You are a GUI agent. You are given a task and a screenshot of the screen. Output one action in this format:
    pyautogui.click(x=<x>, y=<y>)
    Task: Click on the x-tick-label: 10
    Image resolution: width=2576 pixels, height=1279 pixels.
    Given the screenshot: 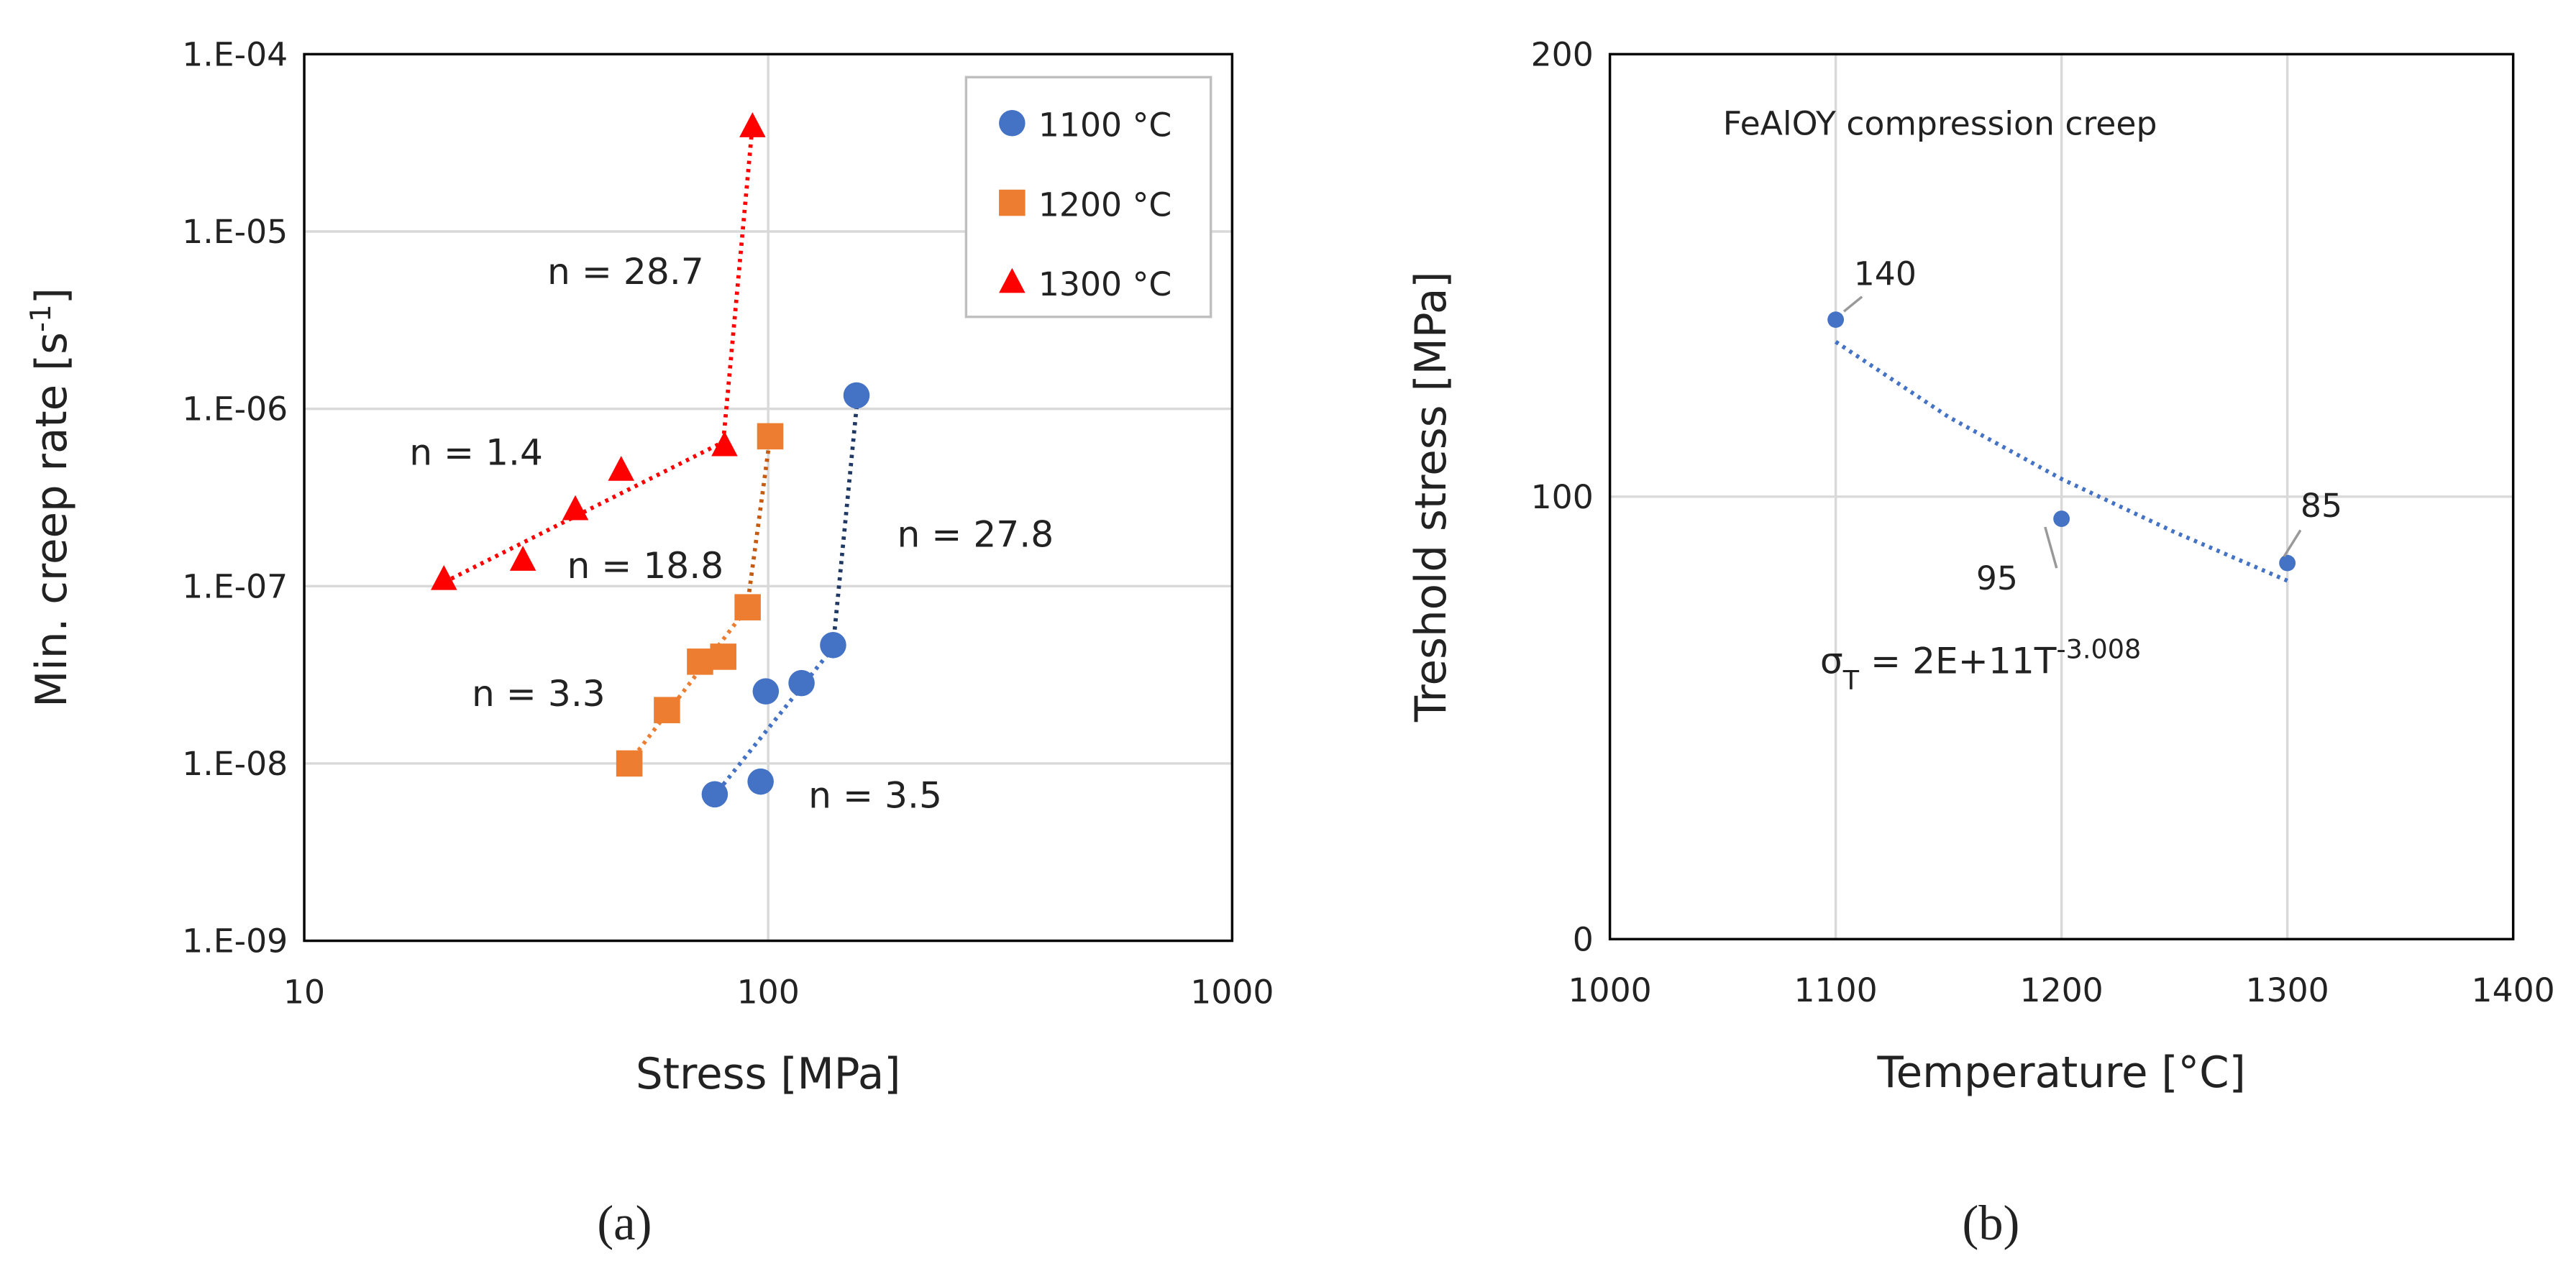 What is the action you would take?
    pyautogui.click(x=304, y=992)
    